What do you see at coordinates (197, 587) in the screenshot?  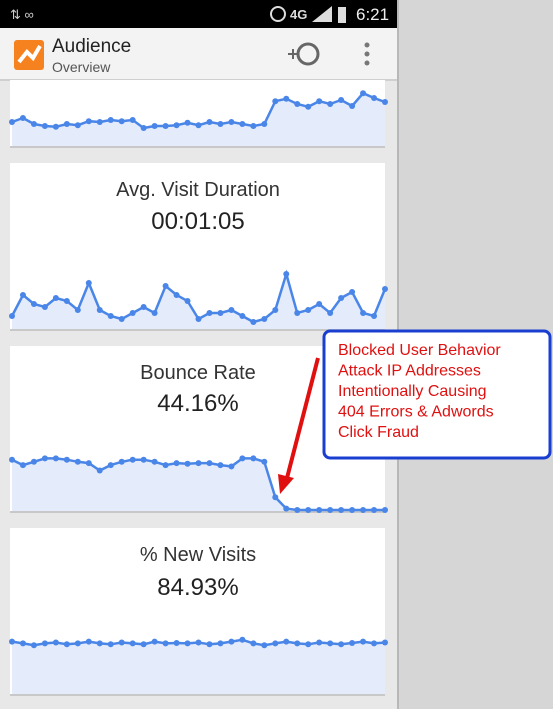 I see `card-value: 84.93%` at bounding box center [197, 587].